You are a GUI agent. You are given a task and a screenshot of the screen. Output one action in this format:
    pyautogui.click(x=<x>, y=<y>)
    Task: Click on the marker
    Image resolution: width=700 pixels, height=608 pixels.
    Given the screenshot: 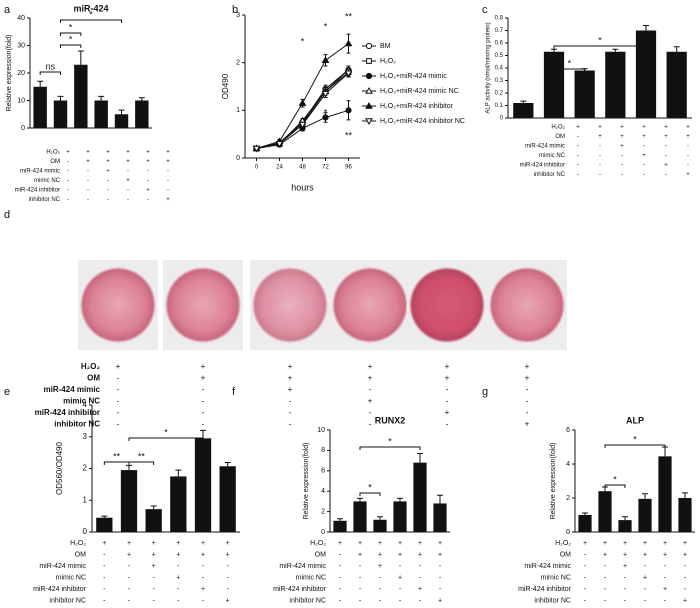 What is the action you would take?
    pyautogui.click(x=279, y=144)
    